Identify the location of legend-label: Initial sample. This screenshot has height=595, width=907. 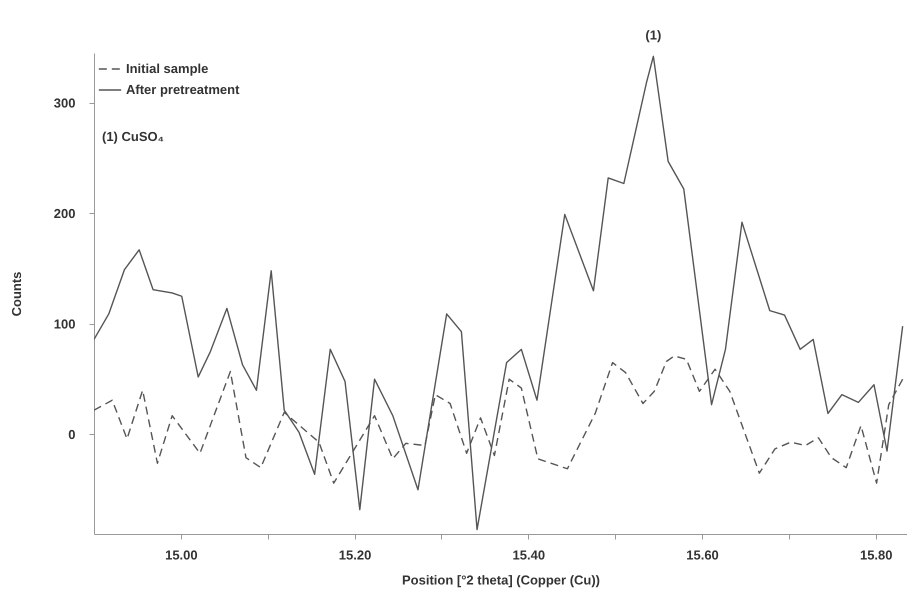
(167, 68).